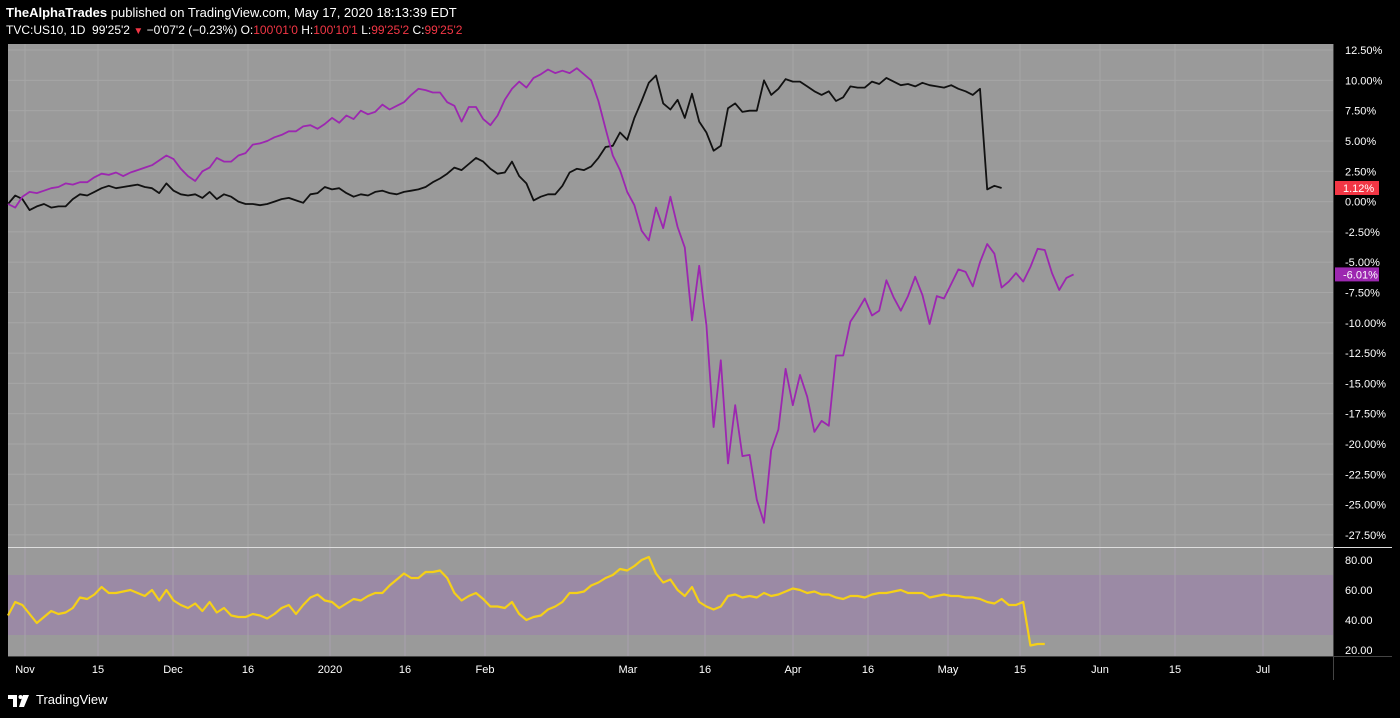 This screenshot has height=718, width=1400. I want to click on main-y-tick-label: -25.00%, so click(1365, 506).